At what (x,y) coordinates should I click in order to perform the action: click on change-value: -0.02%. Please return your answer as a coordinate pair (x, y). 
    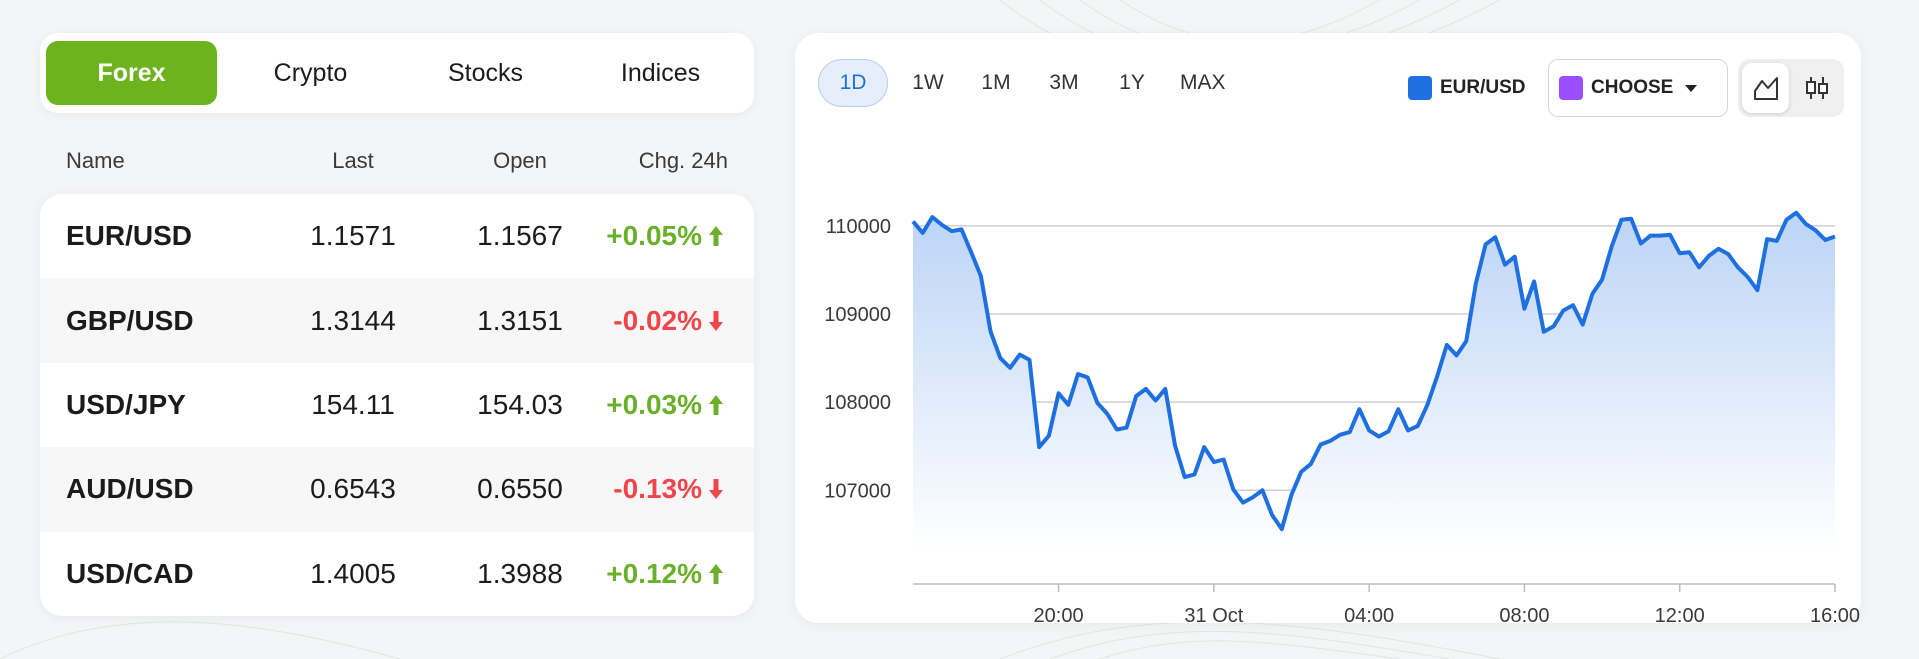
    Looking at the image, I should click on (657, 320).